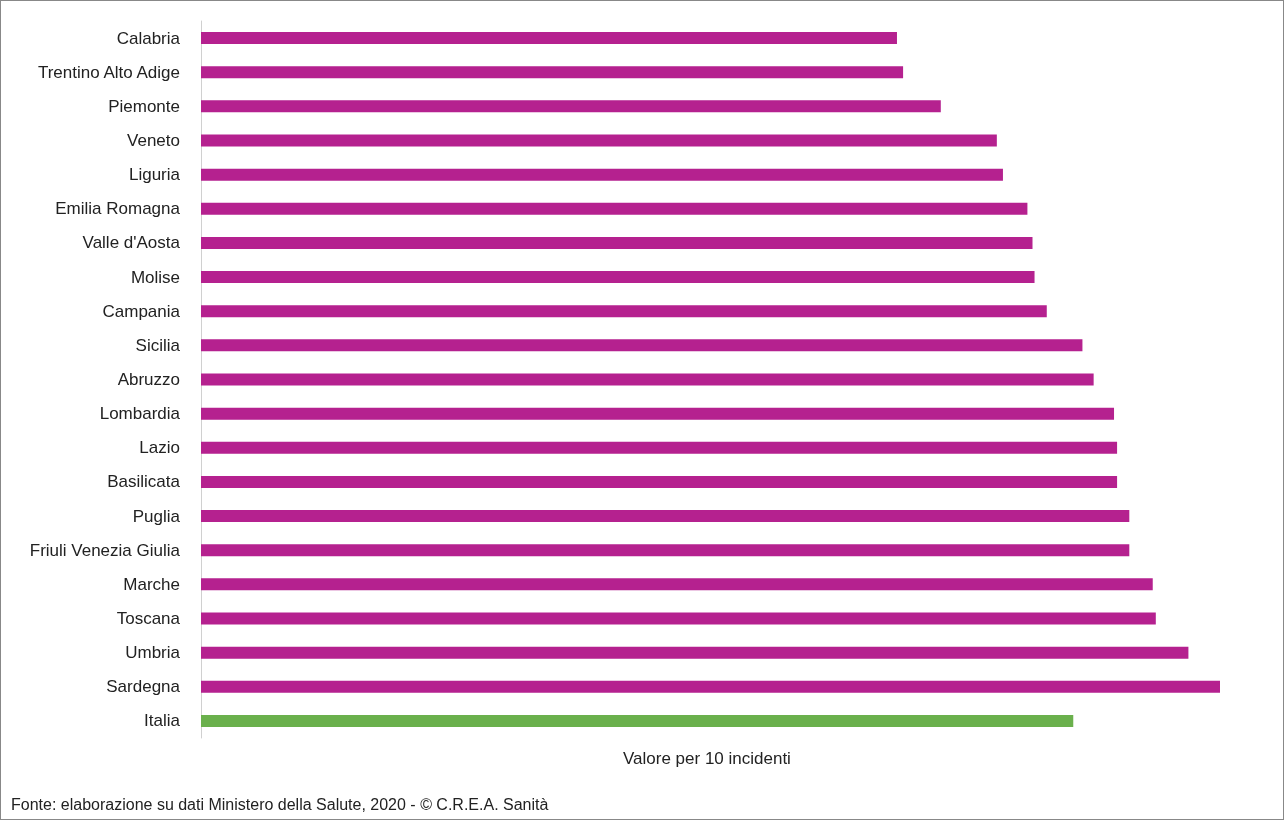  I want to click on y-tick-label: Valle d'Aosta, so click(131, 243).